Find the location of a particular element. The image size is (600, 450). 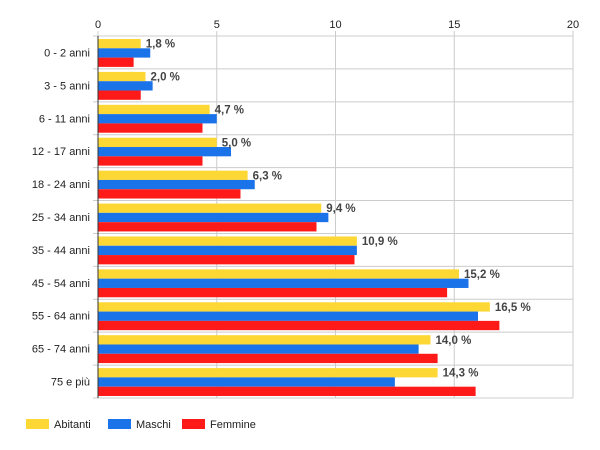

x-tick-label: 20 is located at coordinates (573, 25).